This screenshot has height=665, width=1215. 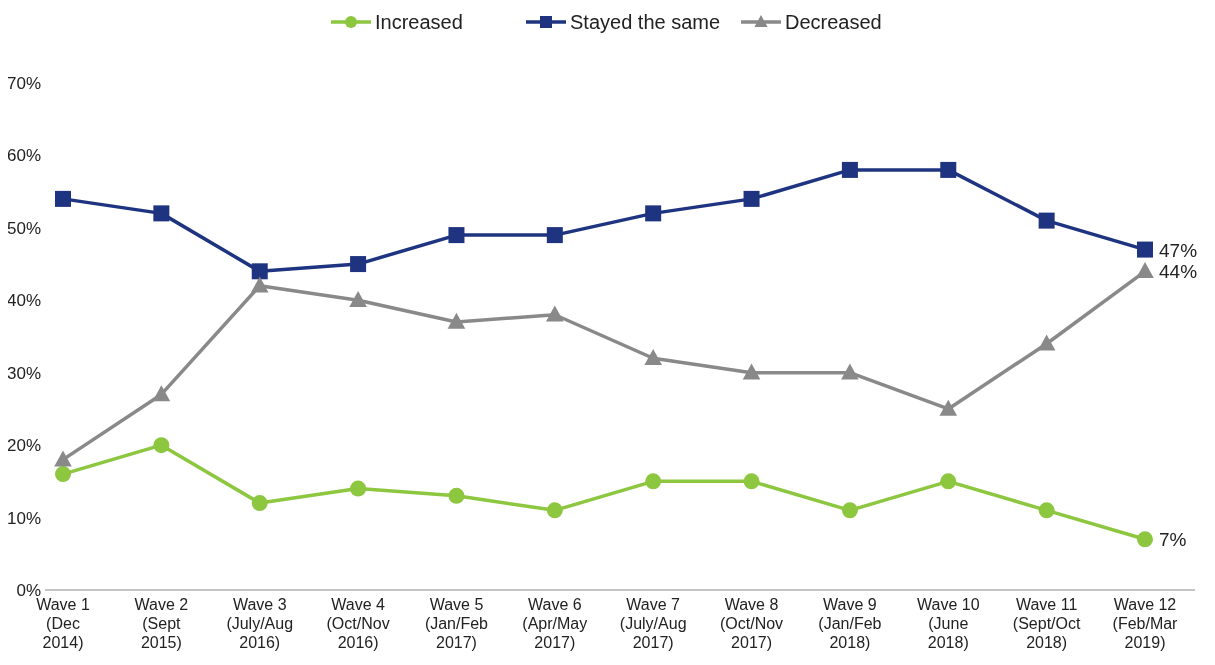 I want to click on y-tick-label: 70%, so click(x=23, y=83).